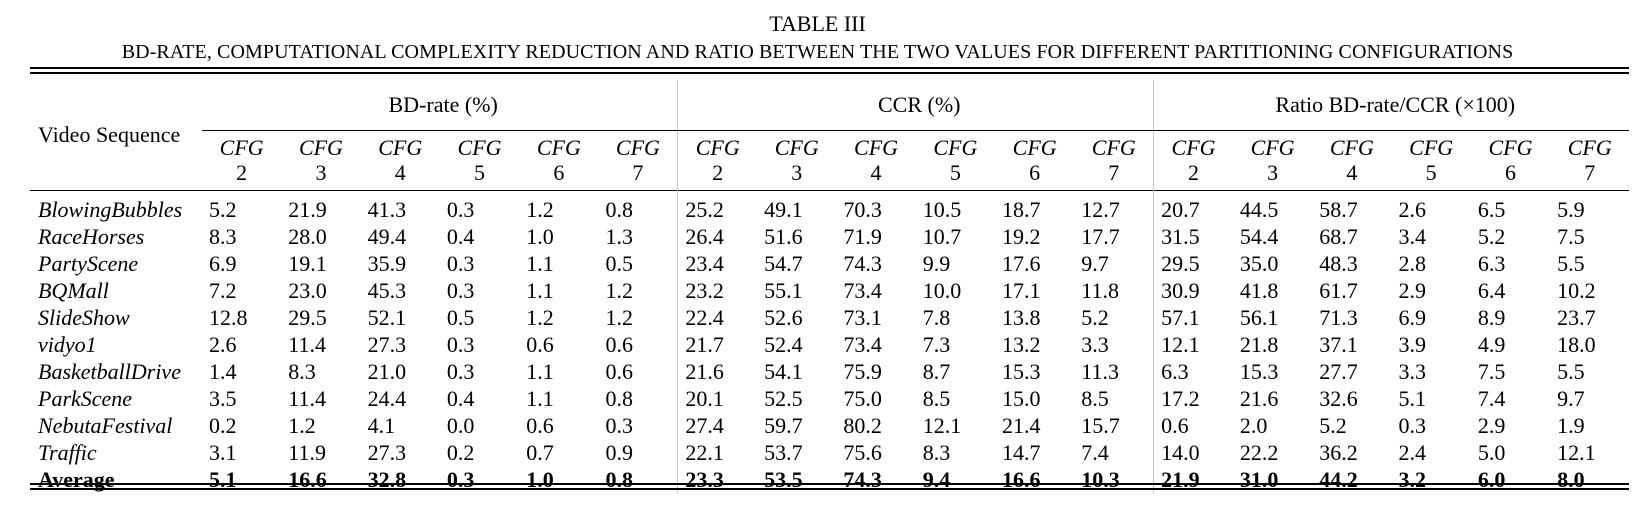 This screenshot has width=1635, height=514. I want to click on value-cell: 21.7, so click(717, 344).